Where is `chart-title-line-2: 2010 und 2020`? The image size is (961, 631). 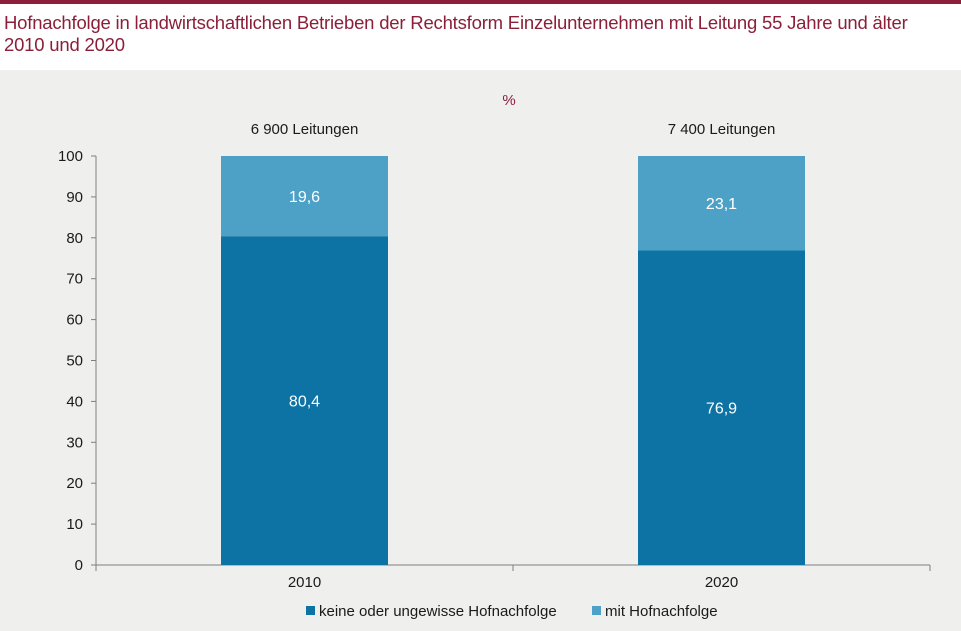
chart-title-line-2: 2010 und 2020 is located at coordinates (64, 44).